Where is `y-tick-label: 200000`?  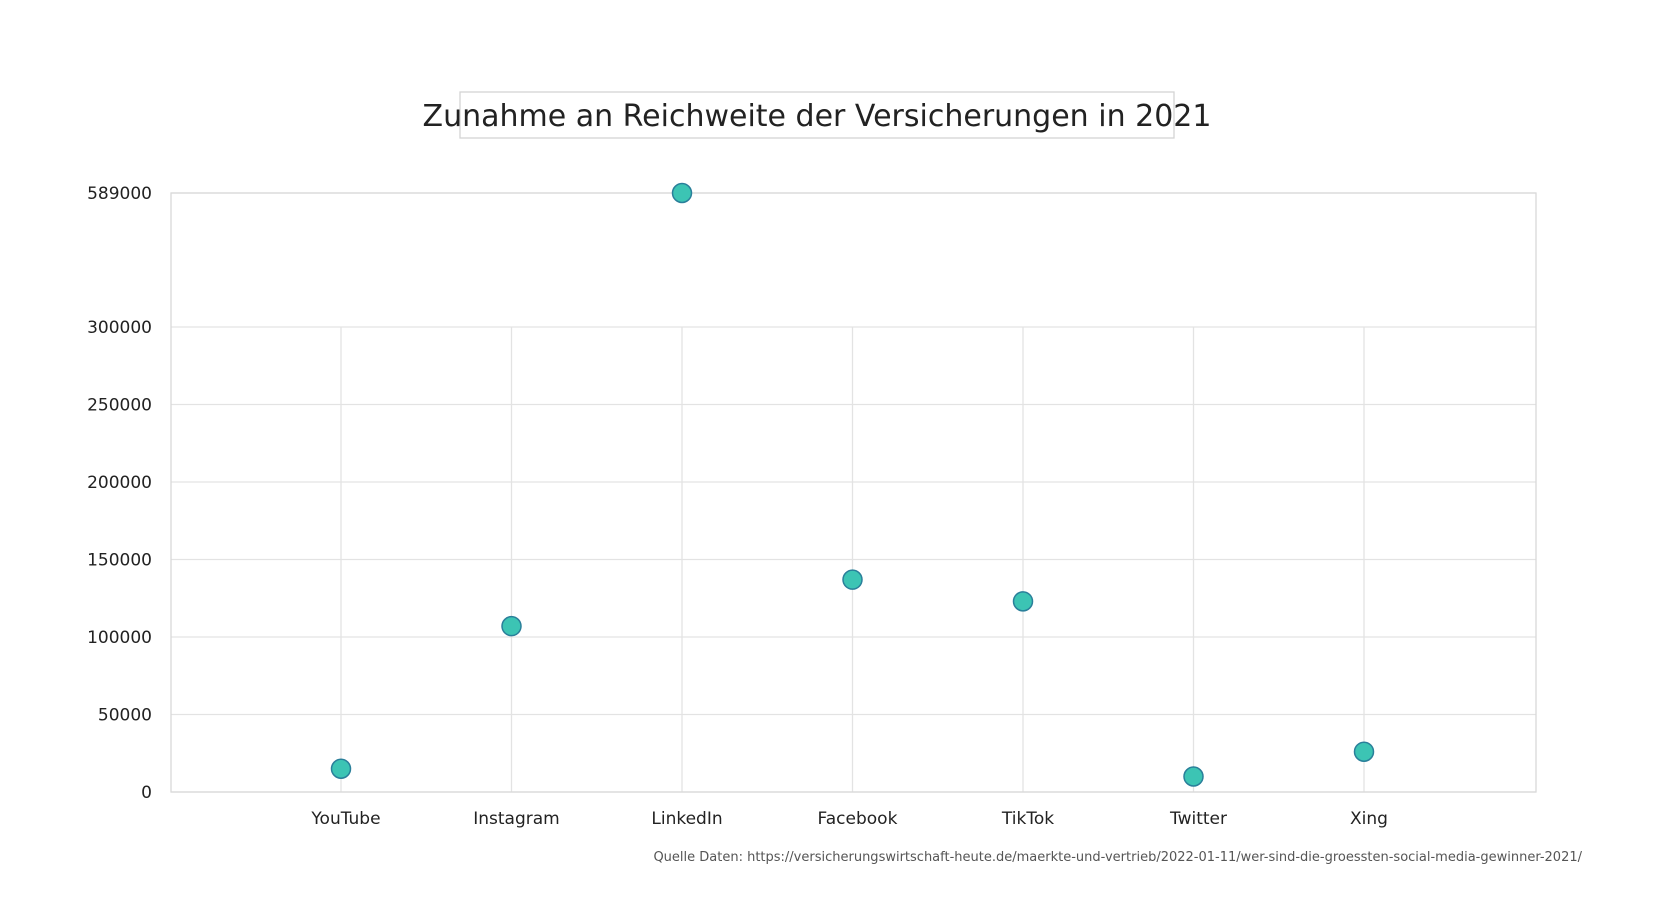 y-tick-label: 200000 is located at coordinates (119, 483).